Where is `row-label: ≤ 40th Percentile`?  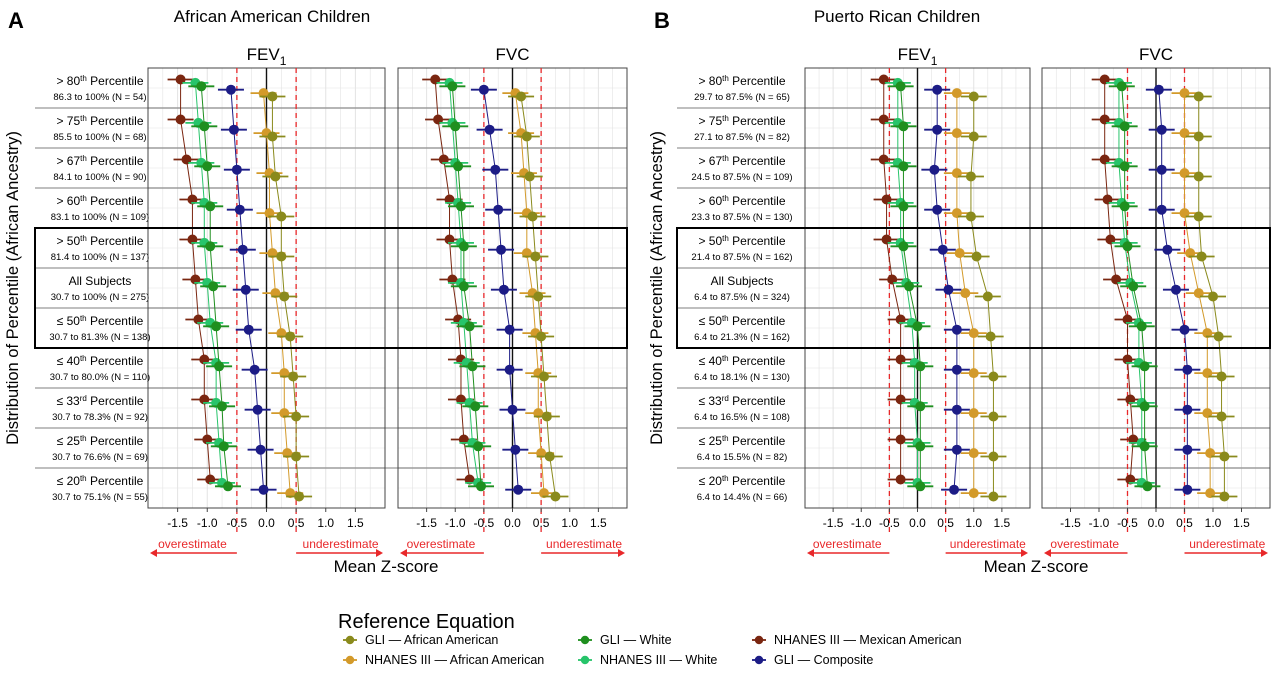 row-label: ≤ 40th Percentile is located at coordinates (742, 361).